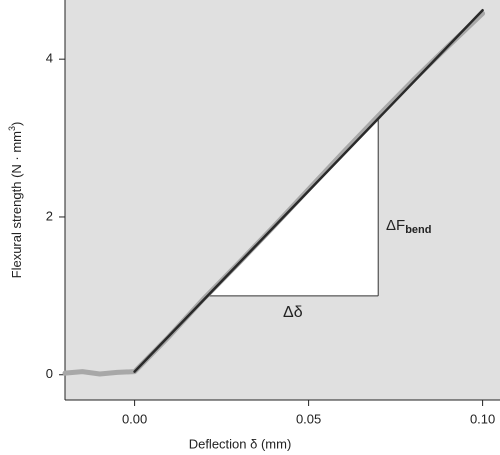  Describe the element at coordinates (293, 312) in the screenshot. I see `delta-delta-label: Δδ` at that location.